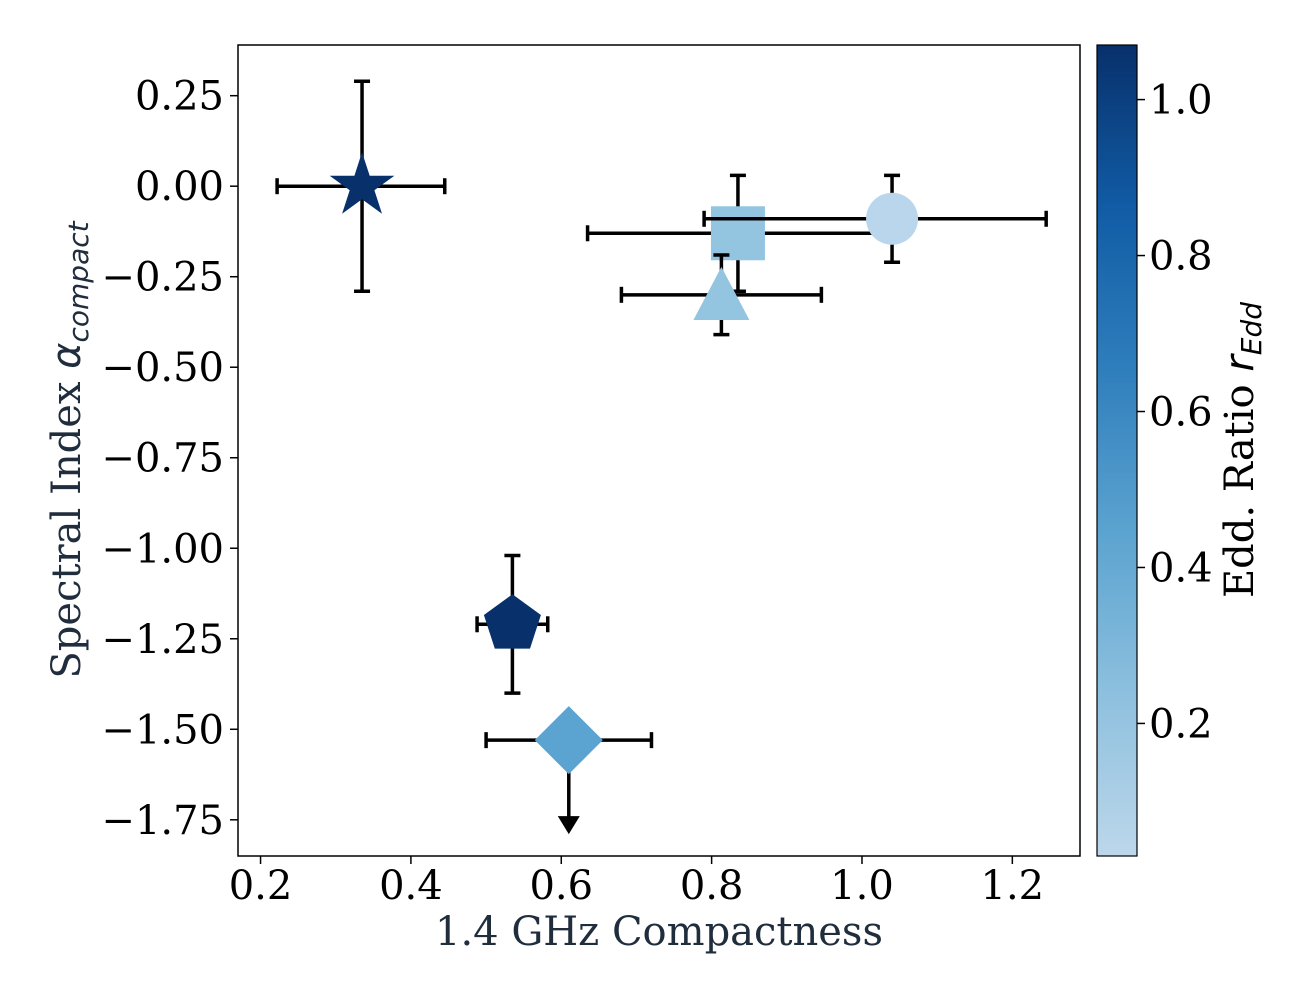 Image resolution: width=1300 pixels, height=1000 pixels. I want to click on triangle-marker, so click(721, 293).